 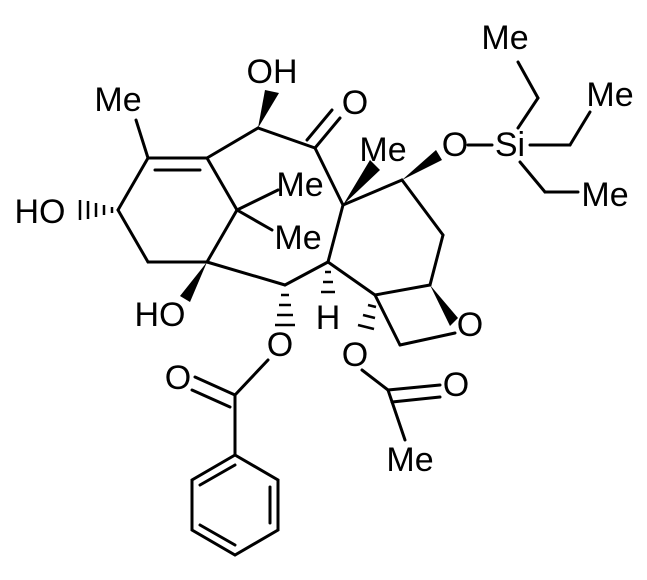 What do you see at coordinates (328, 318) in the screenshot?
I see `atom-label: H` at bounding box center [328, 318].